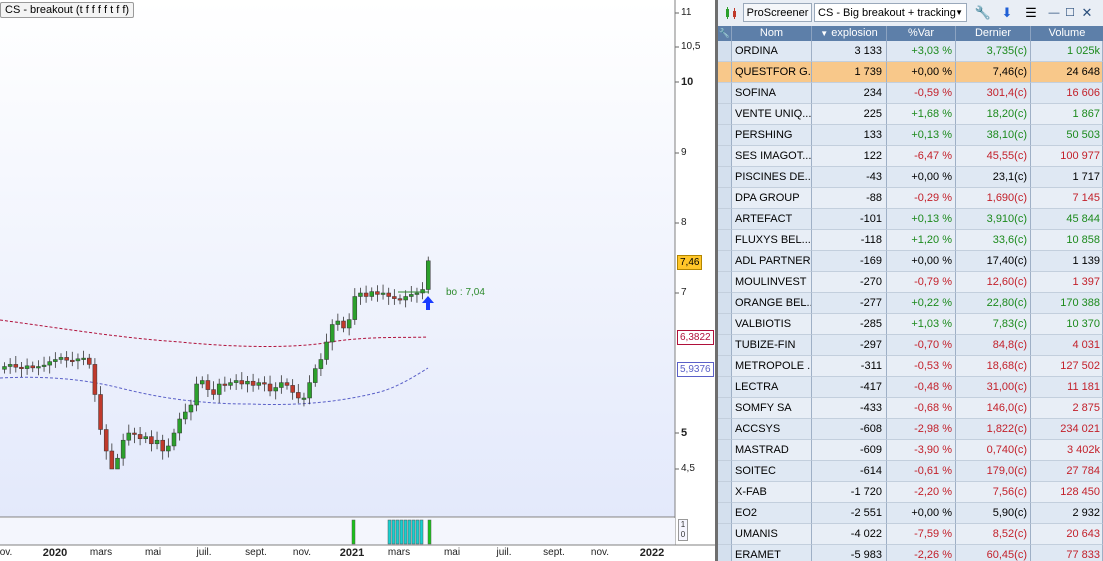  I want to click on indicator-bar, so click(353, 532).